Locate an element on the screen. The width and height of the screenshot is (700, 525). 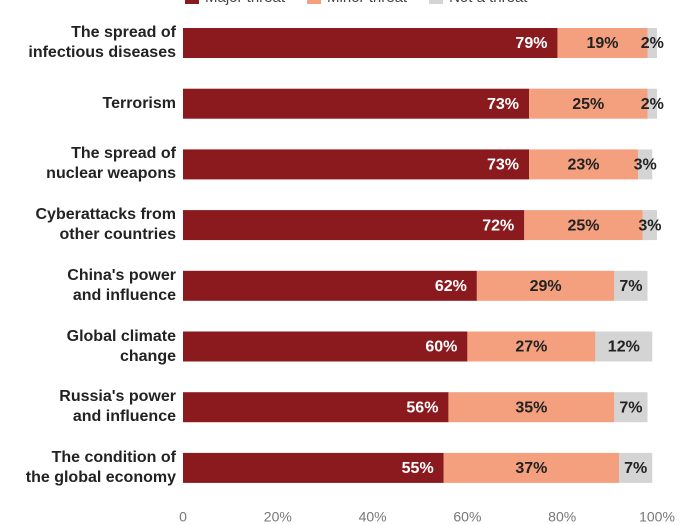
value-label: 23% is located at coordinates (584, 165).